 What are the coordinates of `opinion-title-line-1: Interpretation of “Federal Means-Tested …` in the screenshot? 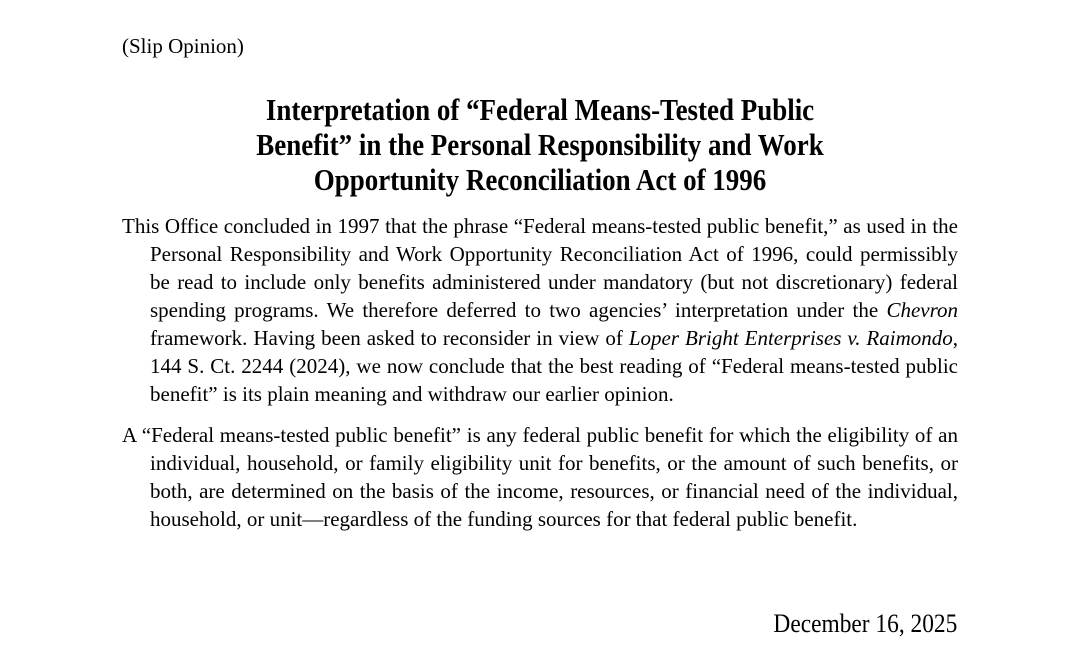 It's located at (540, 109).